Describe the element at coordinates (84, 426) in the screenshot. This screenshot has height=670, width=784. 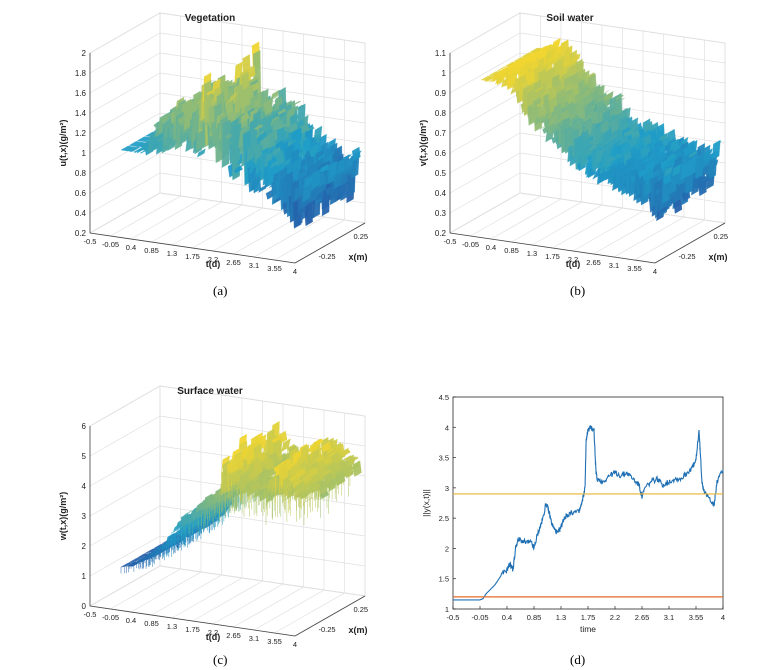
I see `z-tick-label: 6` at that location.